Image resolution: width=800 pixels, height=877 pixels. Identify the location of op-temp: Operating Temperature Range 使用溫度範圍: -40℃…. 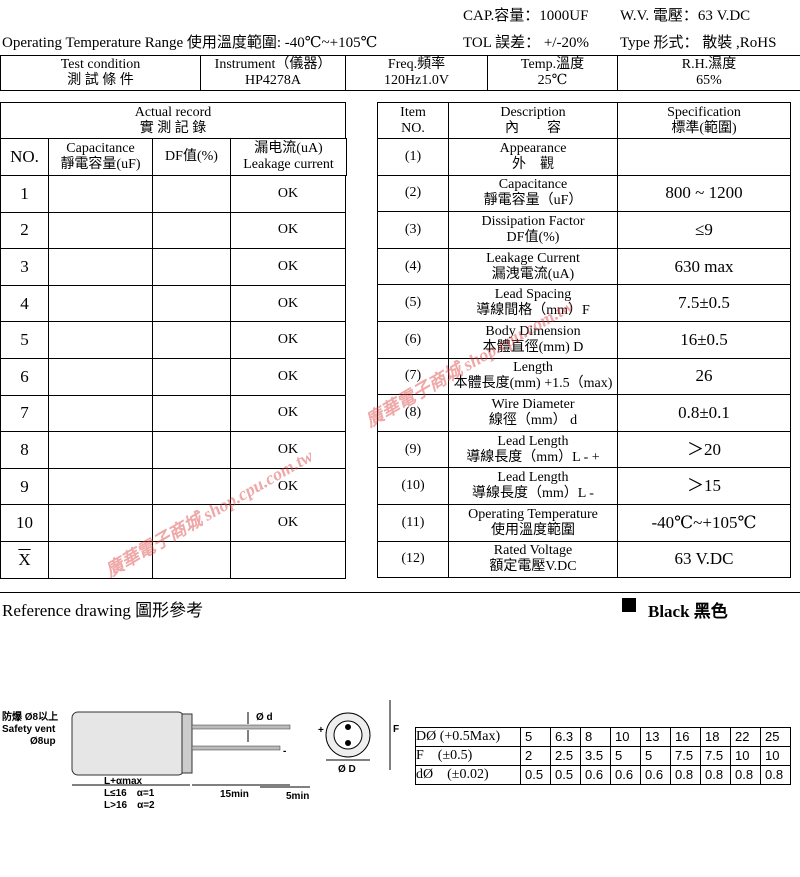
(190, 43).